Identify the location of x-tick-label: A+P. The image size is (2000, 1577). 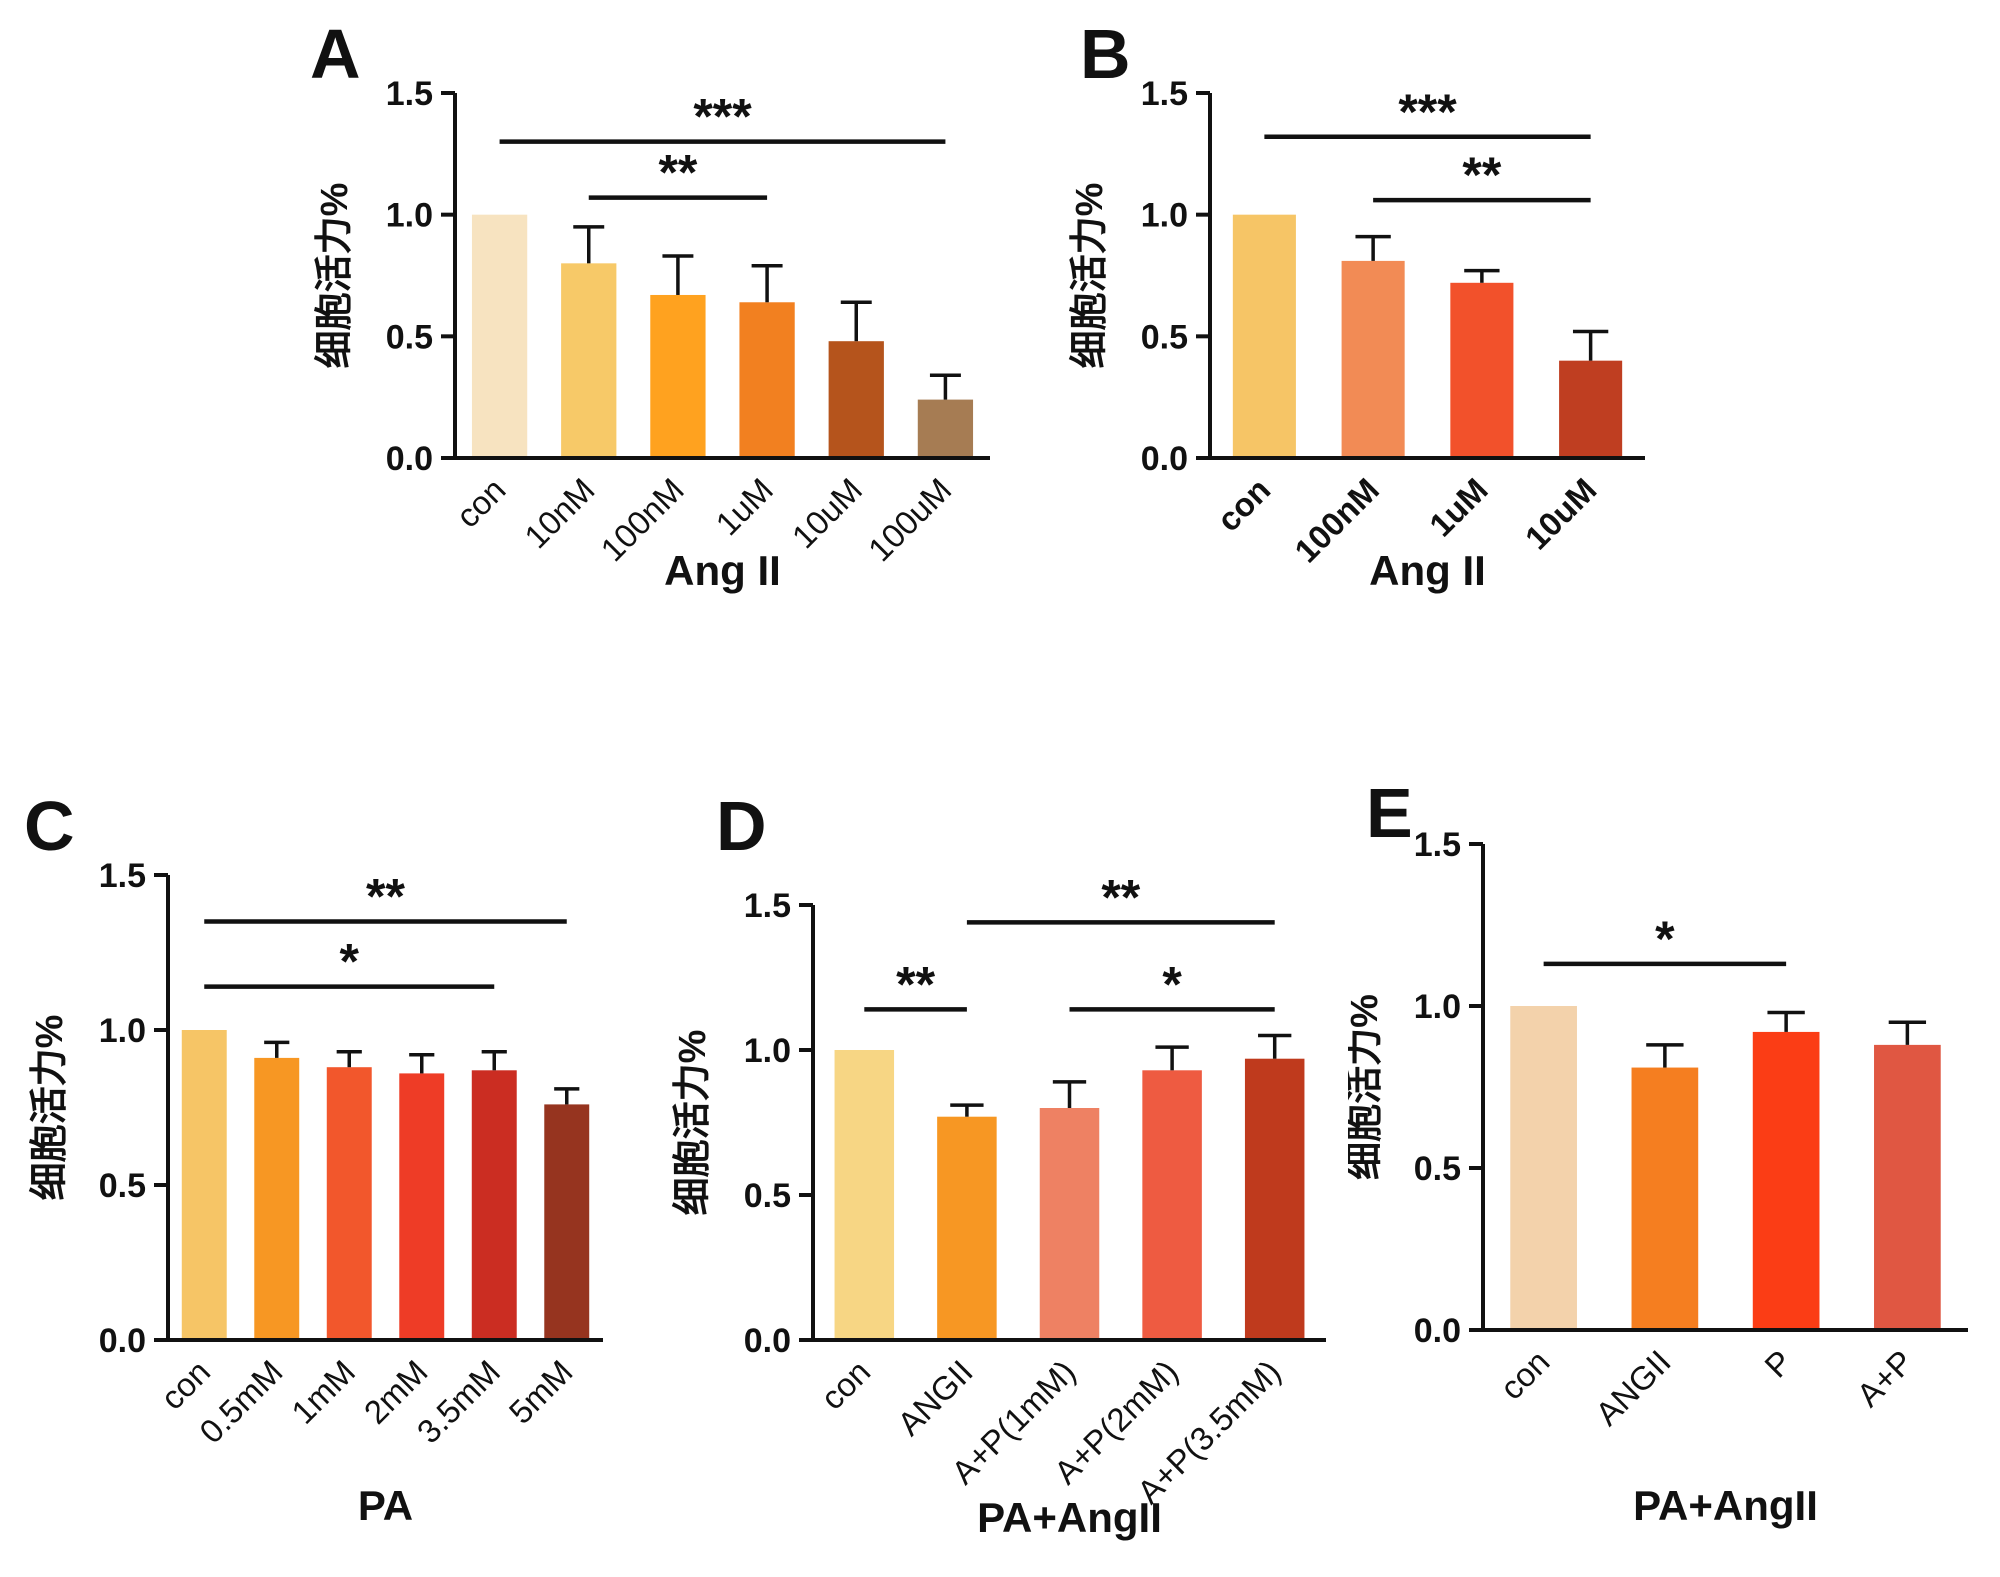
(1884, 1378).